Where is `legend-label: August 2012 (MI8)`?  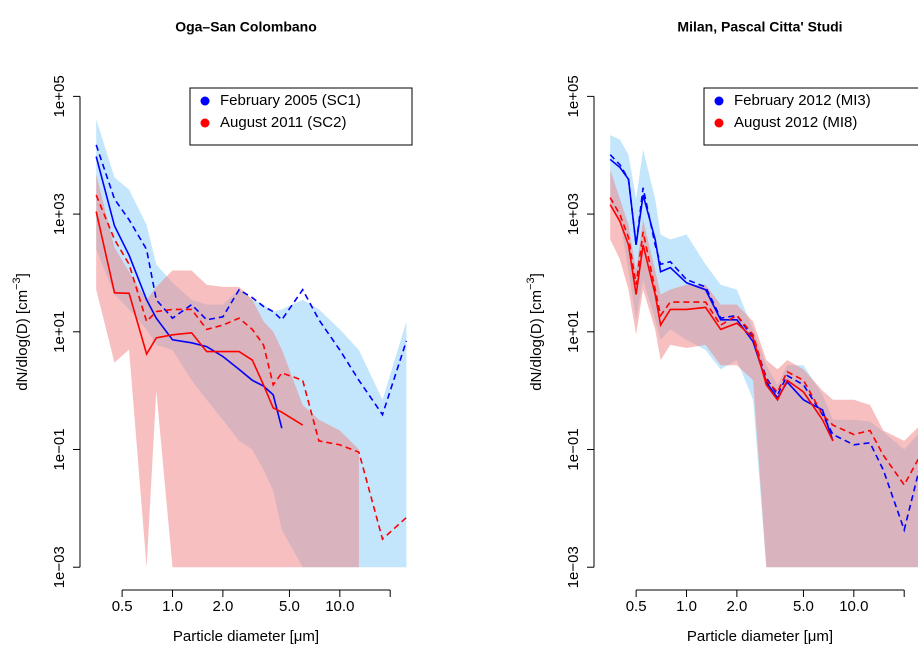 legend-label: August 2012 (MI8) is located at coordinates (795, 122).